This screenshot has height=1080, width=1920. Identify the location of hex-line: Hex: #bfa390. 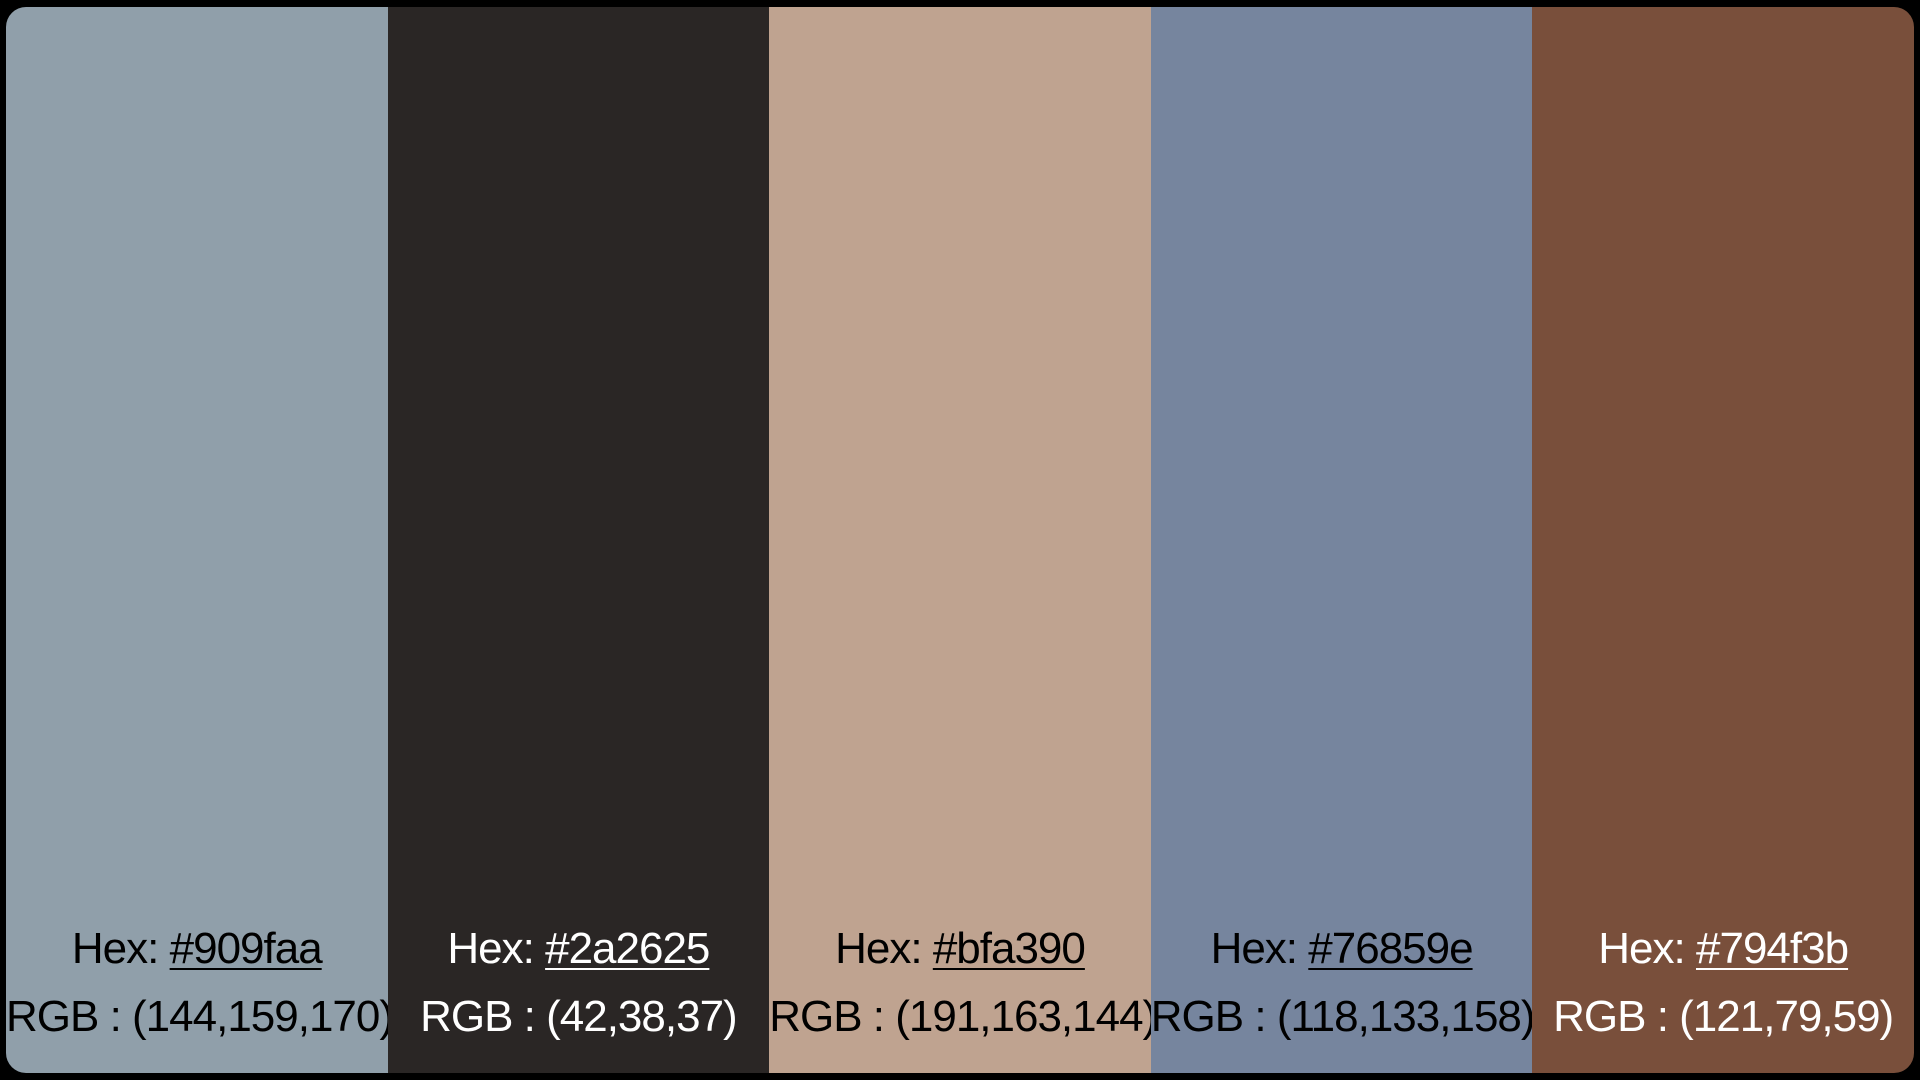
(960, 949).